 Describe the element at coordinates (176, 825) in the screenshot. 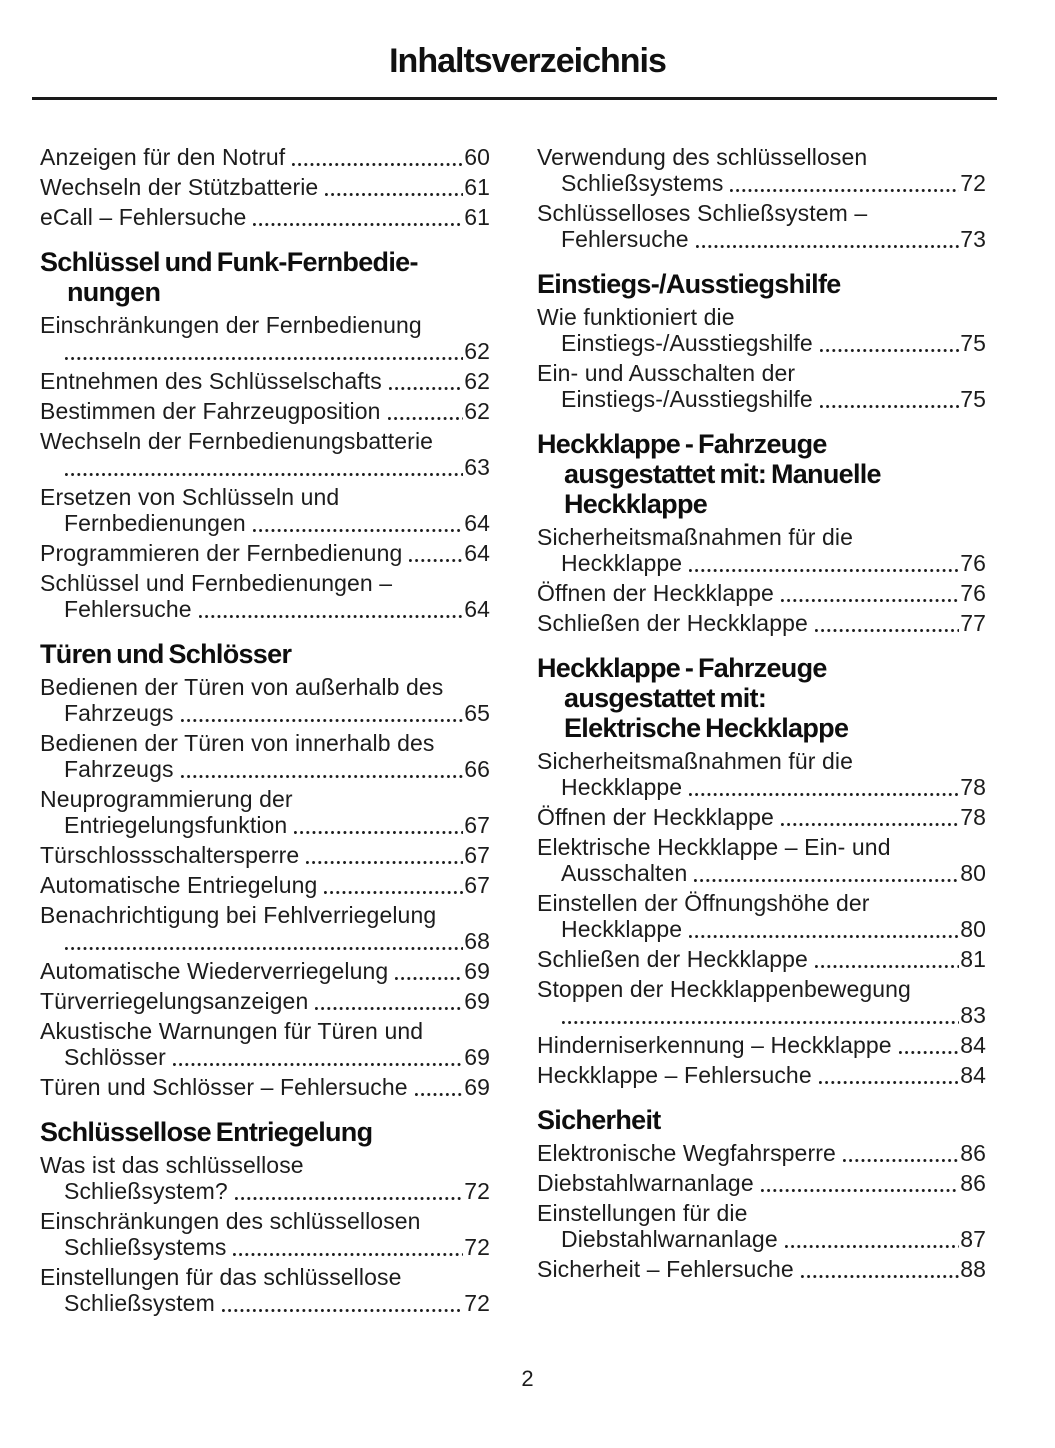

I see `entry-text: Entriegelungsfunktion` at that location.